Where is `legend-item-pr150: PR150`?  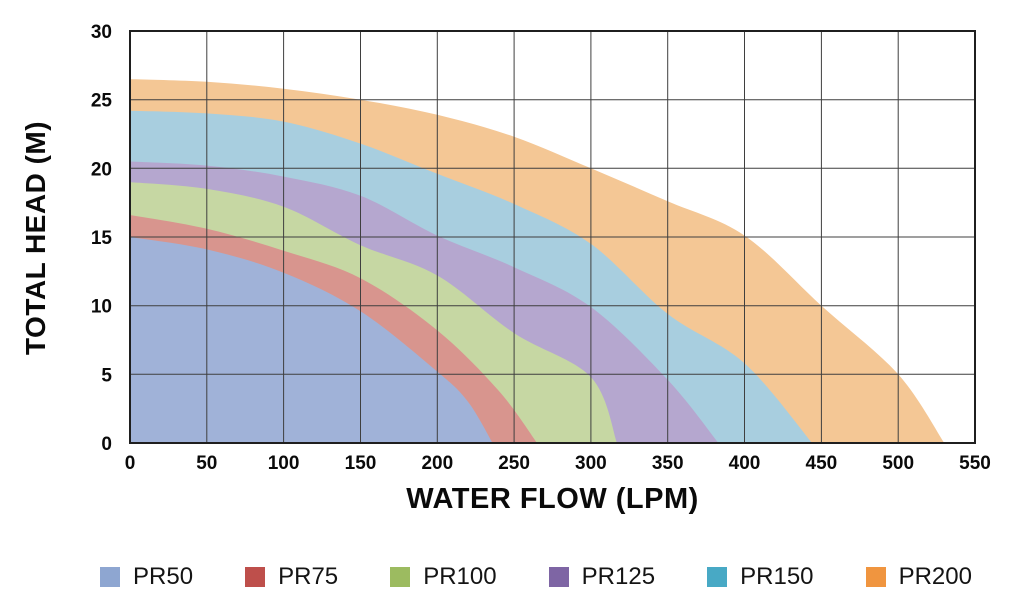 legend-item-pr150: PR150 is located at coordinates (760, 576).